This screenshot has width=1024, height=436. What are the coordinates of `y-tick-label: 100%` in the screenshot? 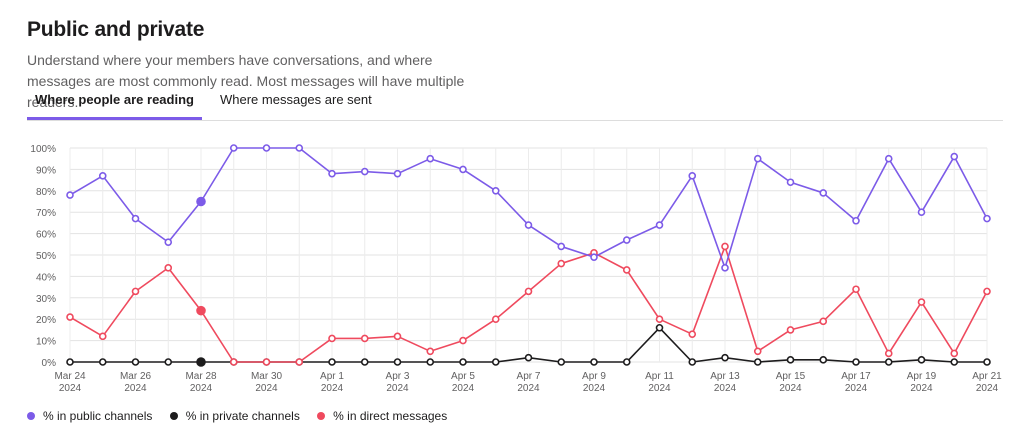 It's located at (43, 149).